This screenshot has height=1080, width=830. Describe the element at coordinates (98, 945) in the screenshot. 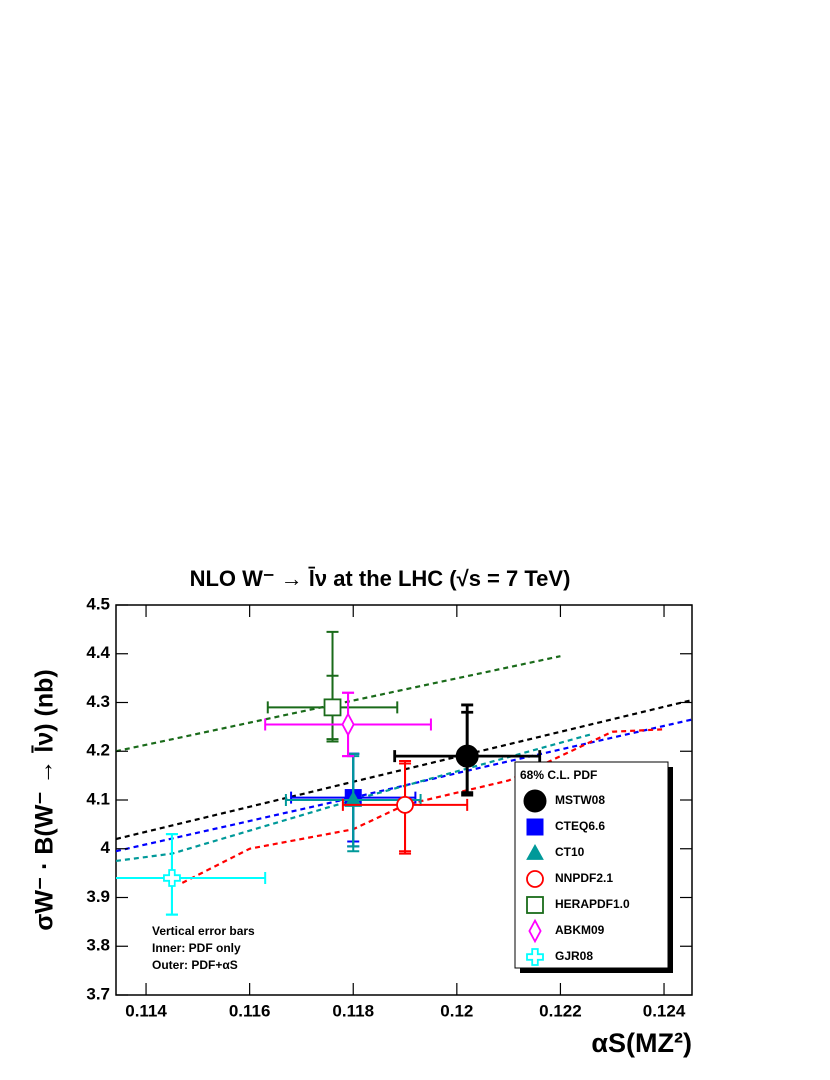

I see `y-tick-label: 3.8` at that location.